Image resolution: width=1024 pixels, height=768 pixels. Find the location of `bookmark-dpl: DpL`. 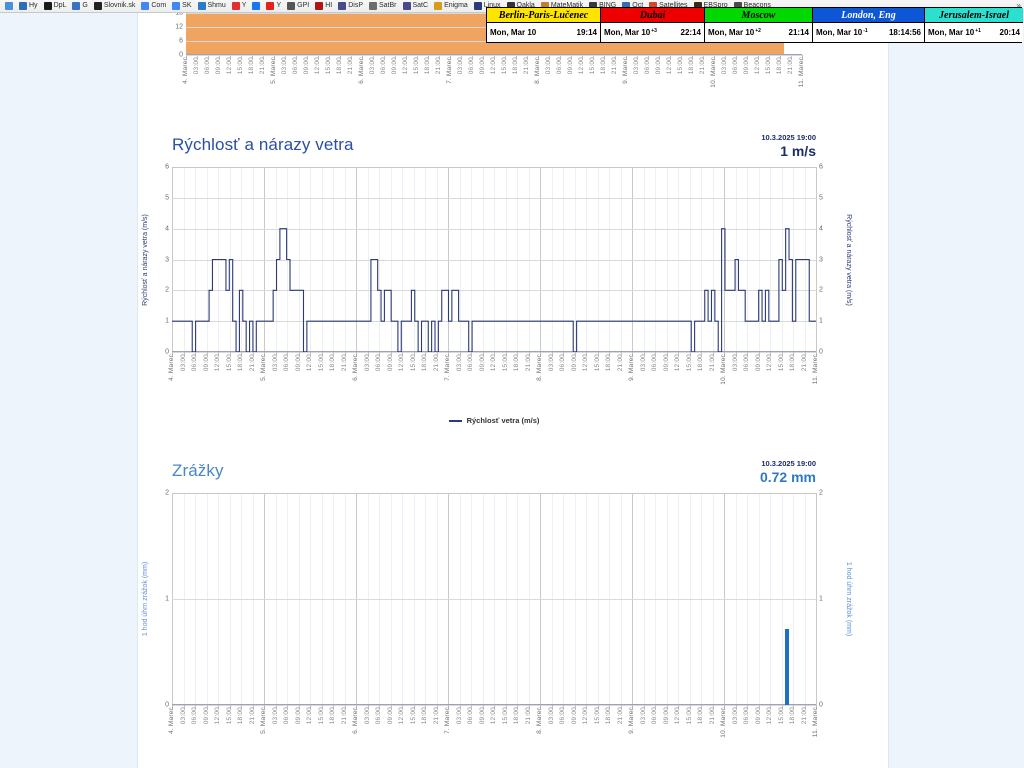

bookmark-dpl: DpL is located at coordinates (55, 6).